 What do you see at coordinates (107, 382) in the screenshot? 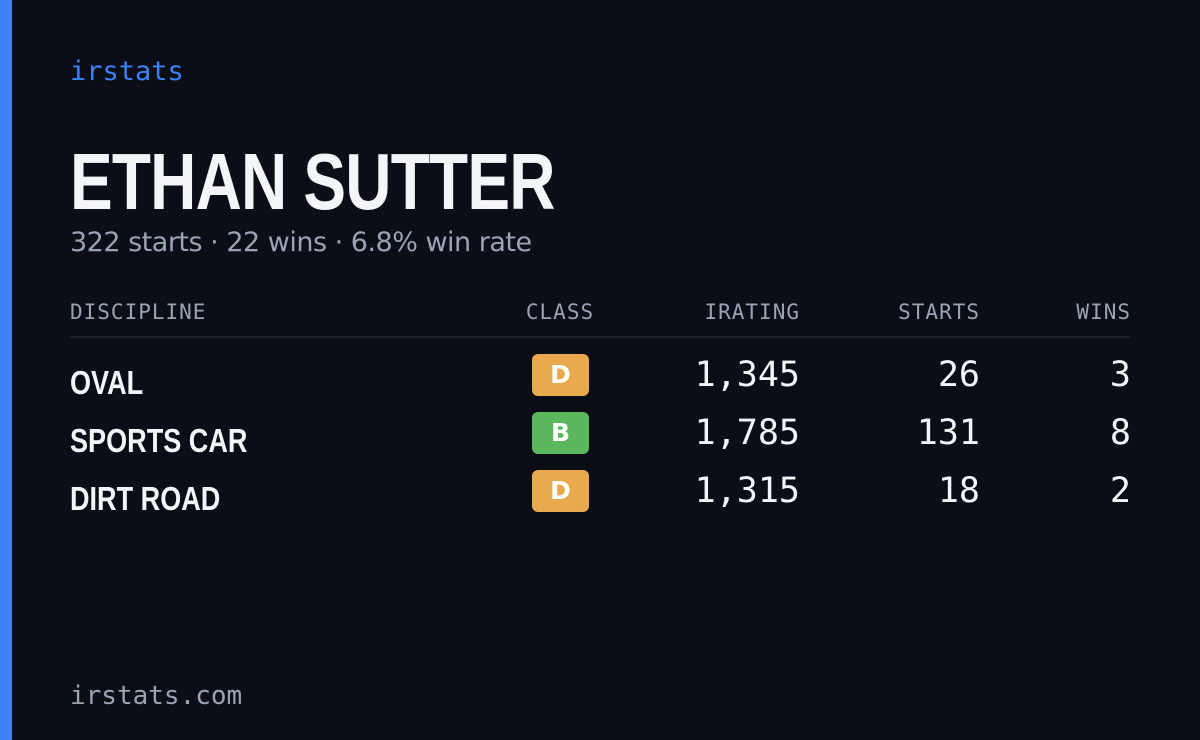
I see `discipline: OVAL` at bounding box center [107, 382].